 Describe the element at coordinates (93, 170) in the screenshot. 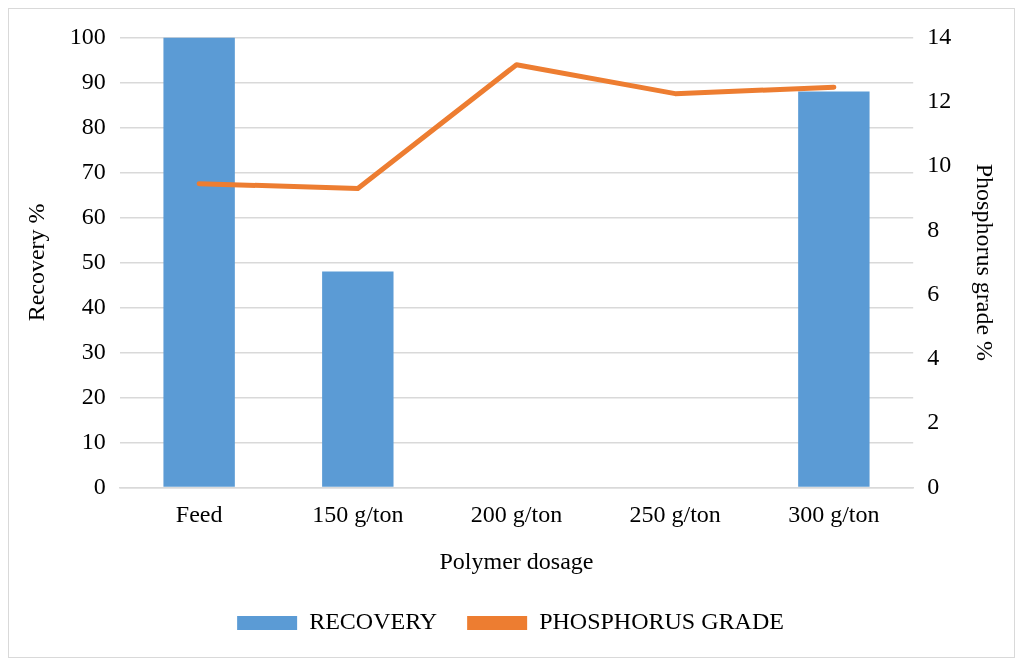

I see `y-tick-label: 70` at that location.